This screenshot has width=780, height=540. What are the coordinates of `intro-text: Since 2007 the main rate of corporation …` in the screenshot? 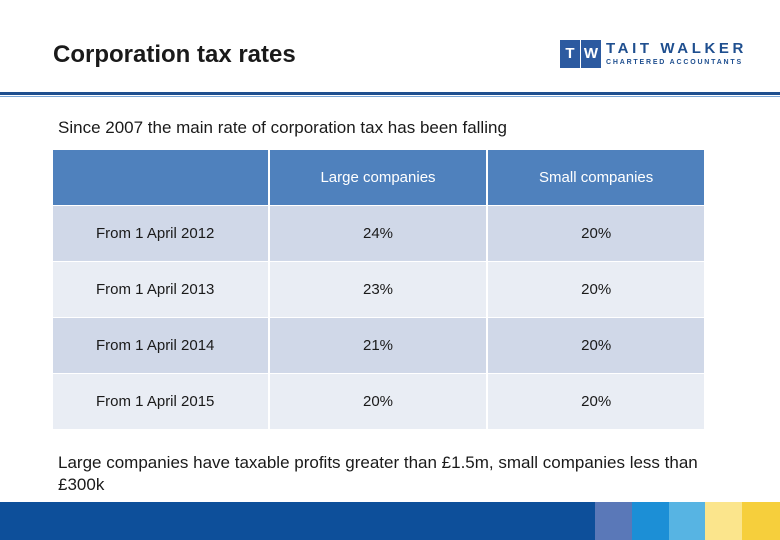 It's located at (282, 127).